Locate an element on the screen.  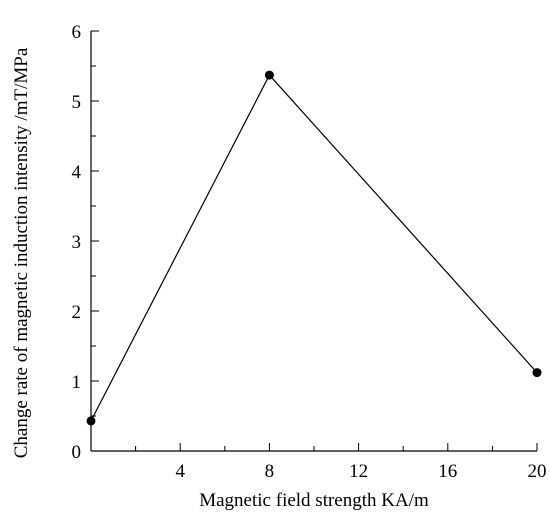
x-tick-label: 8 is located at coordinates (270, 471).